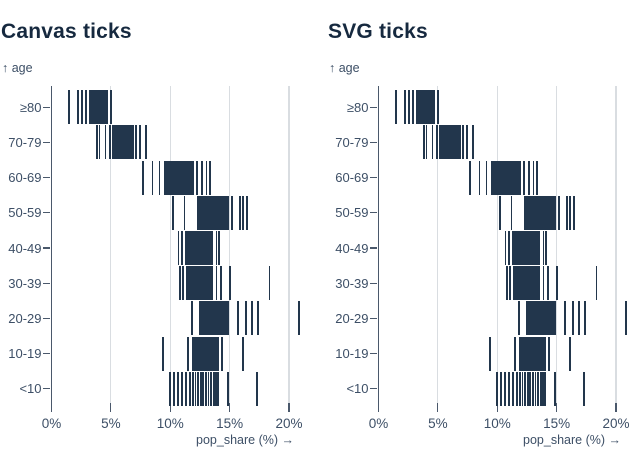  Describe the element at coordinates (378, 249) in the screenshot. I see `y-axis-line` at that location.